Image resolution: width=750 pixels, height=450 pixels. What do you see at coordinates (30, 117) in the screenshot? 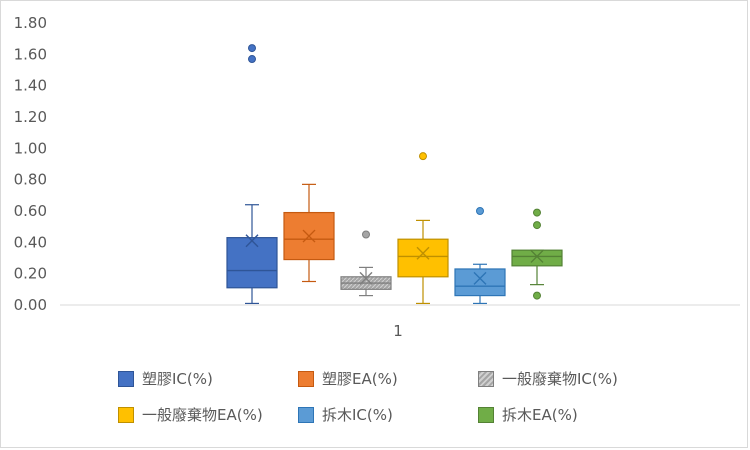
I see `y-tick-label: 1.20` at bounding box center [30, 117].